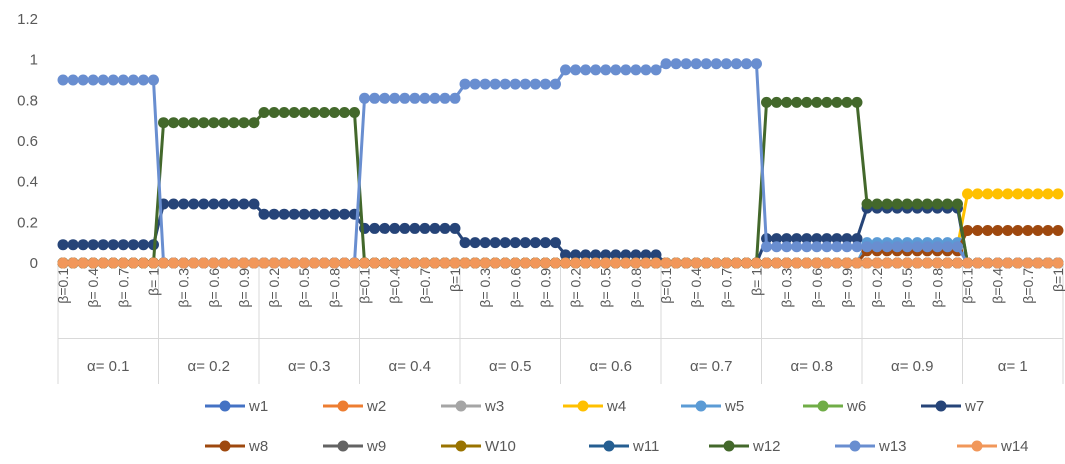 Image resolution: width=1065 pixels, height=464 pixels. Describe the element at coordinates (645, 446) in the screenshot. I see `legend-label: w11` at that location.